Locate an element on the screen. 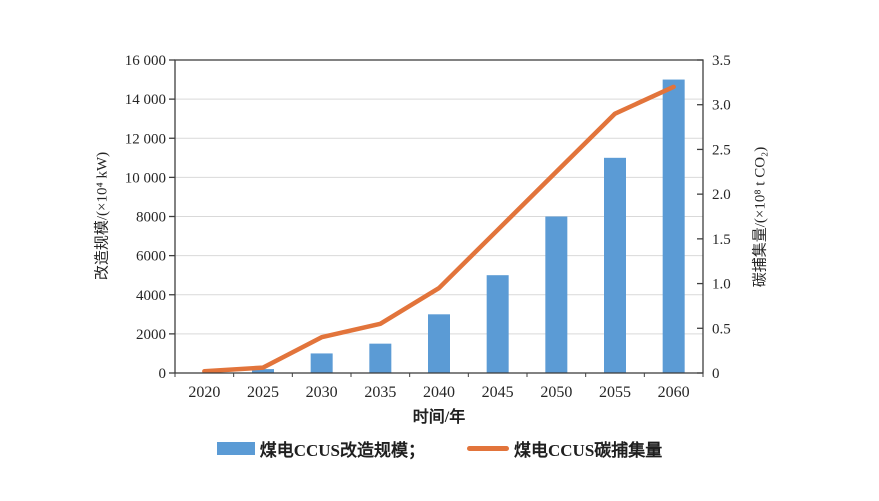 The width and height of the screenshot is (879, 501). right-axis-tick-label: 2.0 is located at coordinates (721, 195).